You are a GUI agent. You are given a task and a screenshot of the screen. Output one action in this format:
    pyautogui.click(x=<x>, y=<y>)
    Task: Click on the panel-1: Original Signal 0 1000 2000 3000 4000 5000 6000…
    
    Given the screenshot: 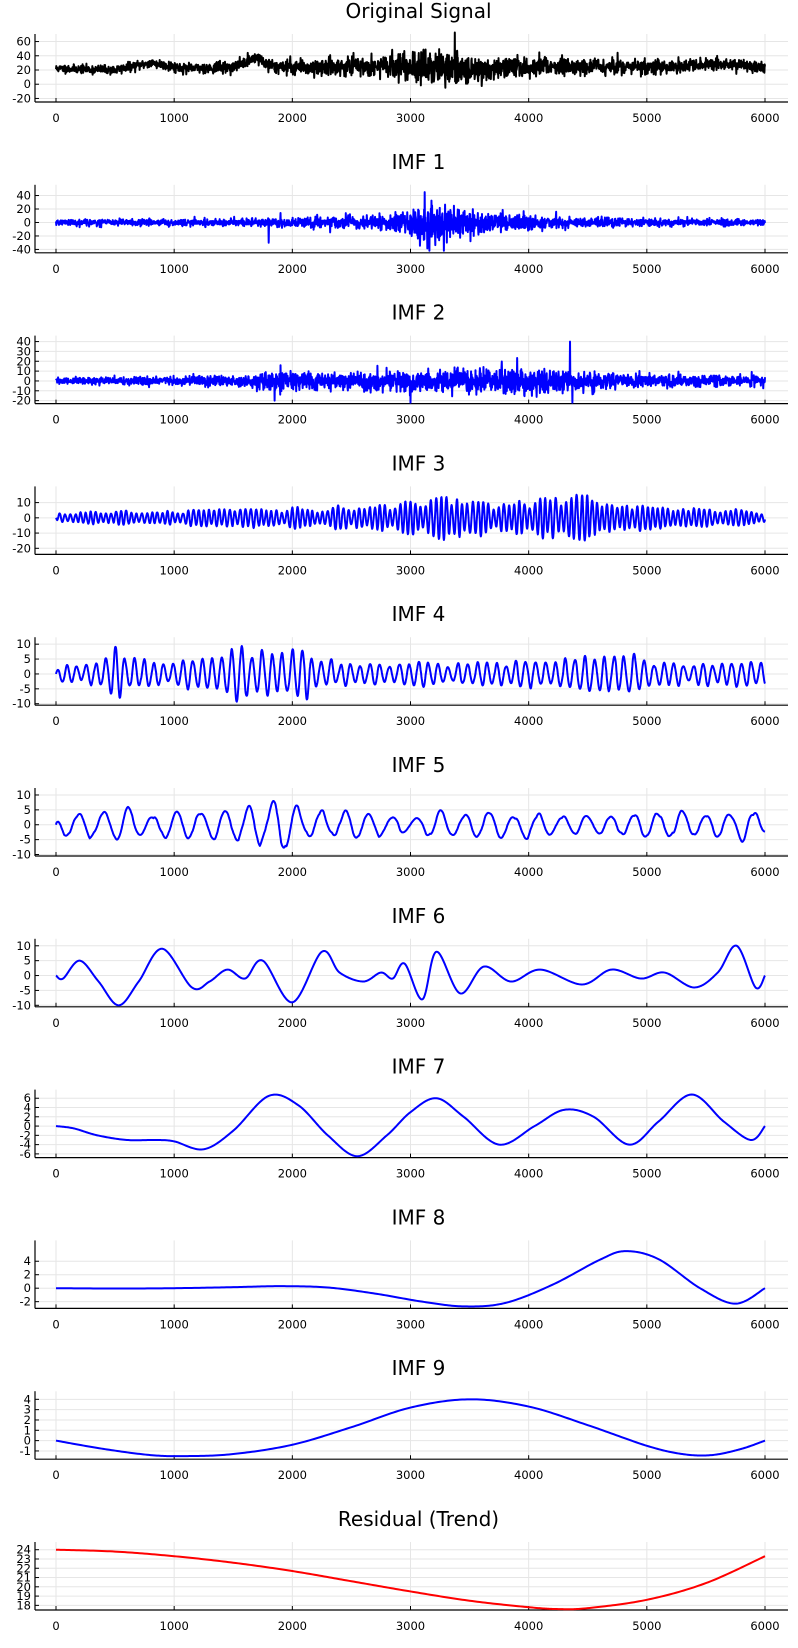 What is the action you would take?
    pyautogui.click(x=400, y=62)
    